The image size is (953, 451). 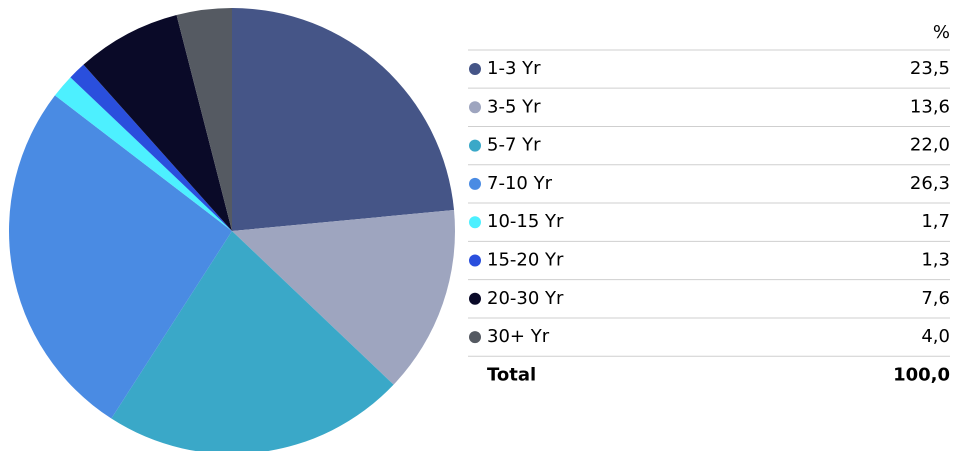 I want to click on legend-label: 5-7 Yr, so click(x=514, y=145).